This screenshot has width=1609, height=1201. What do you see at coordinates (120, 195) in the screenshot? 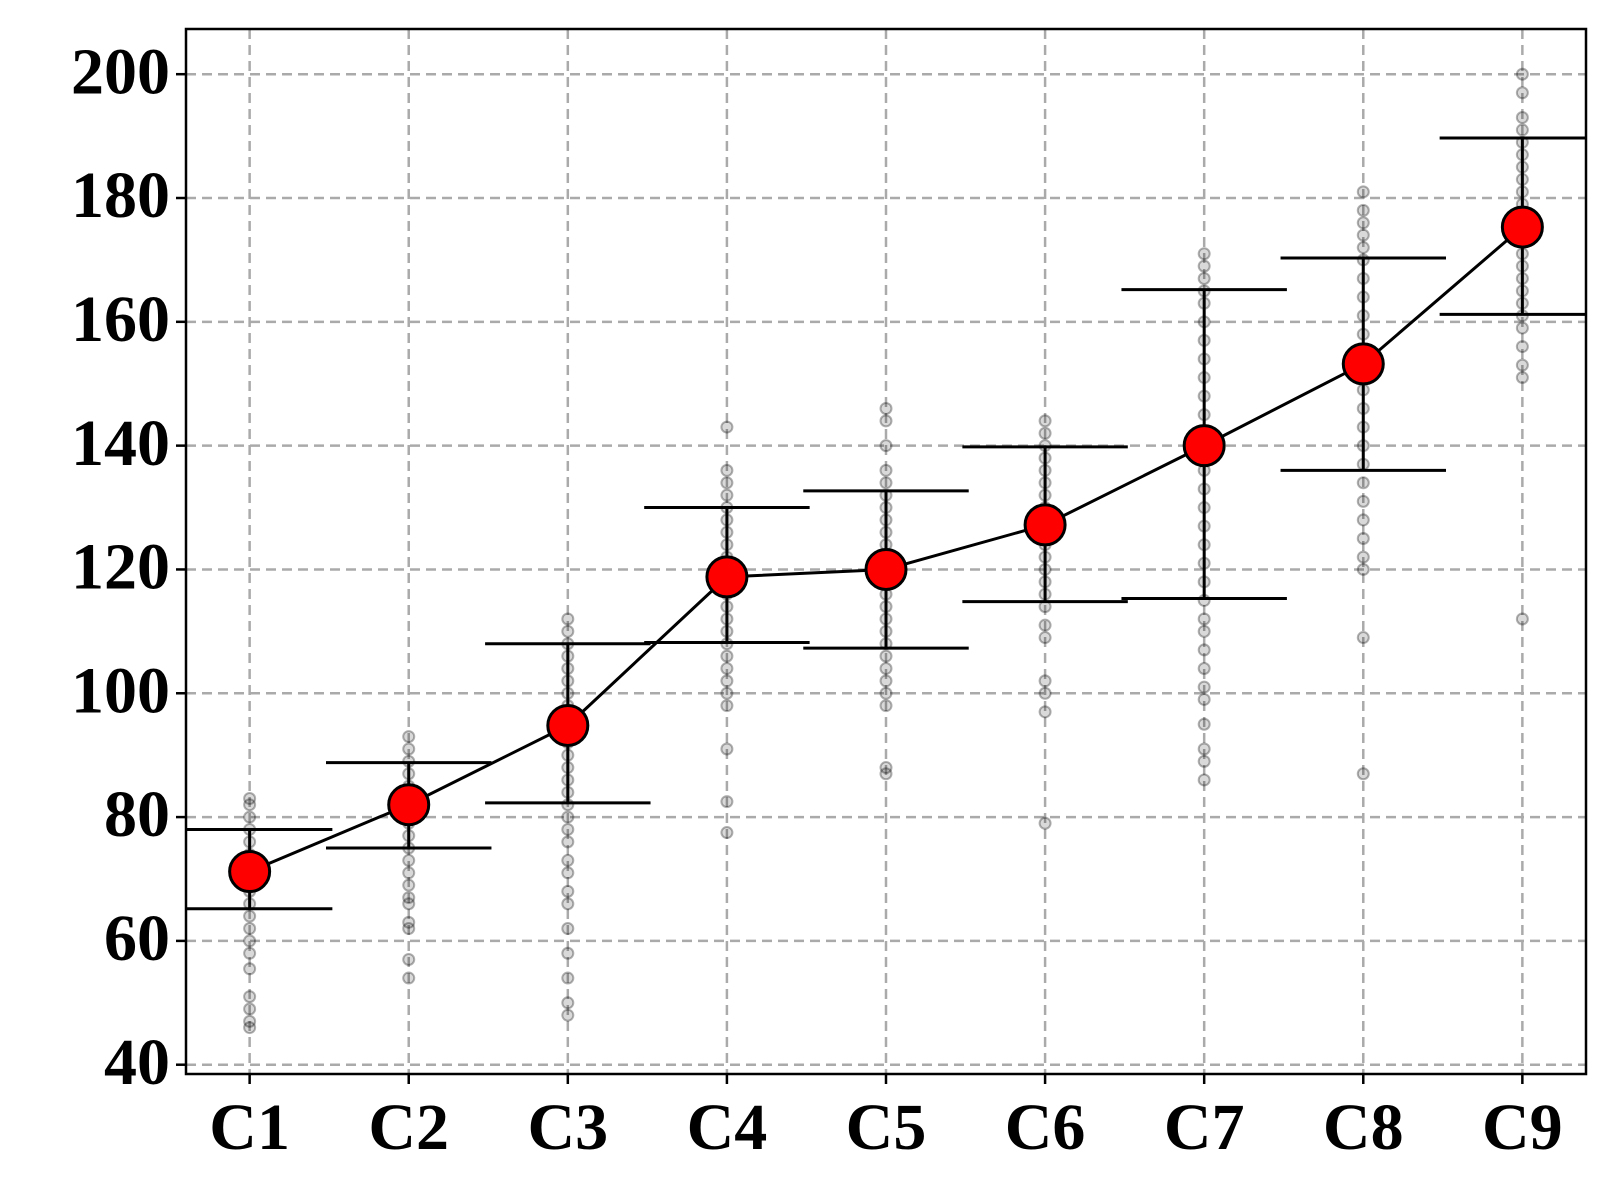
I see `y-tick-label: 180` at bounding box center [120, 195].